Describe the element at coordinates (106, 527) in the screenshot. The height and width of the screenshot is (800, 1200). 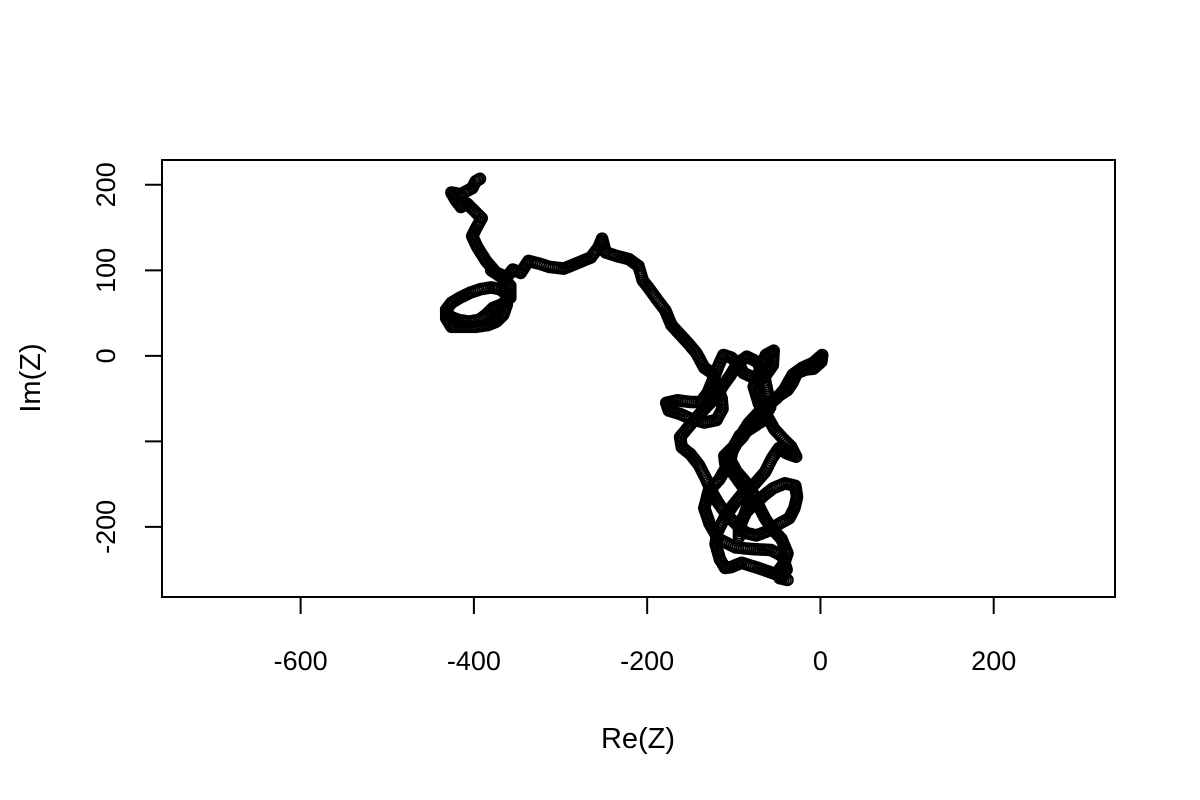
I see `y-tick-label: -200` at that location.